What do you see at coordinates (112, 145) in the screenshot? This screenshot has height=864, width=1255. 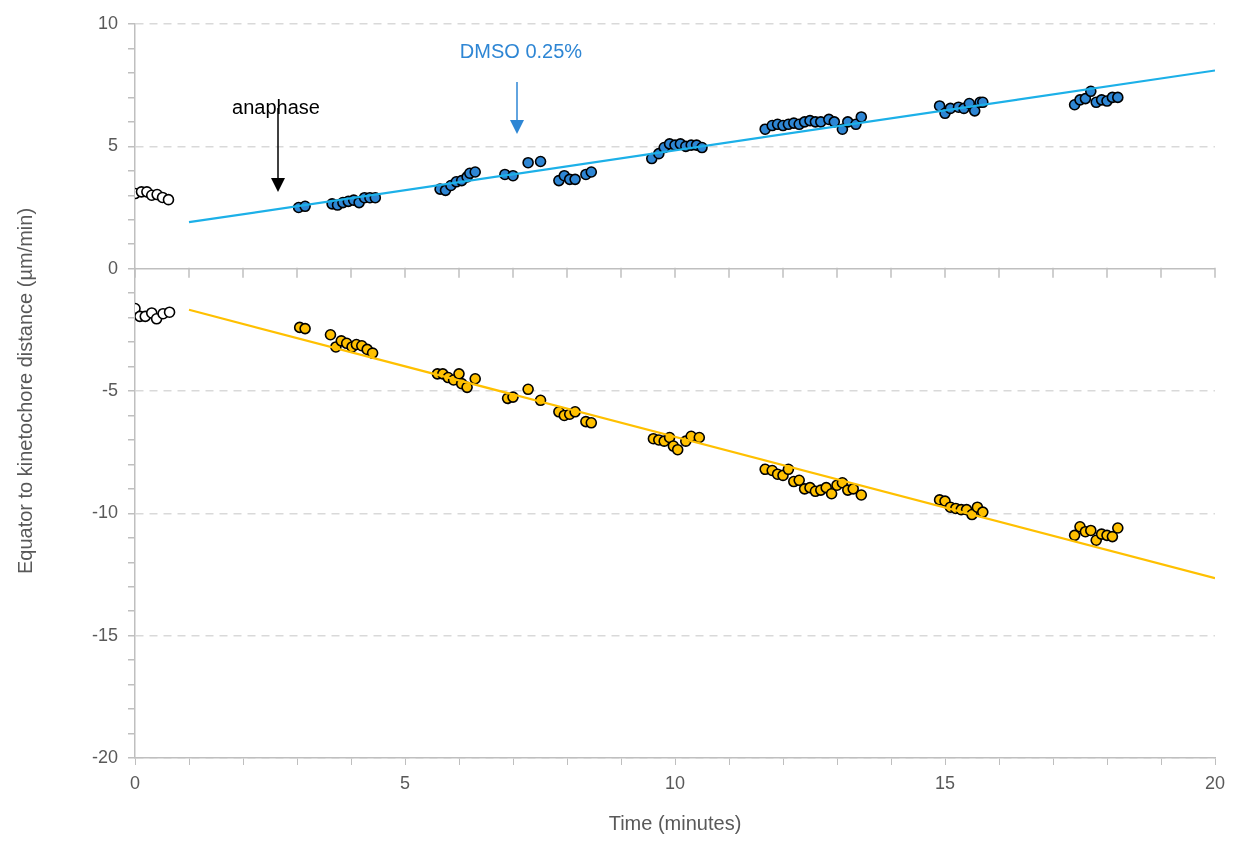 I see `y-tick-label: 5` at bounding box center [112, 145].